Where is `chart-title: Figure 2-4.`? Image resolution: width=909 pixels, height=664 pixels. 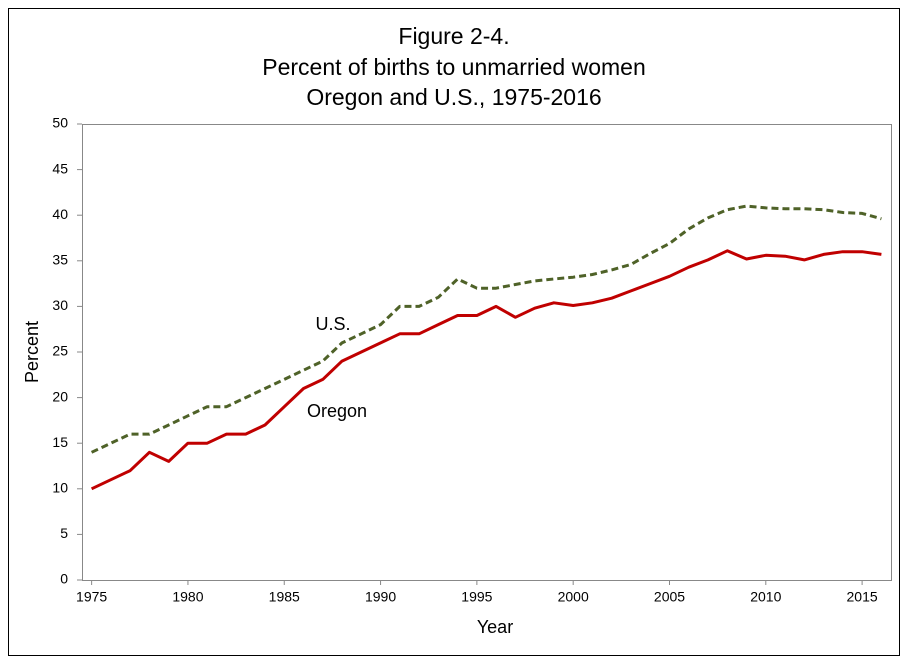
chart-title: Figure 2-4. is located at coordinates (453, 36).